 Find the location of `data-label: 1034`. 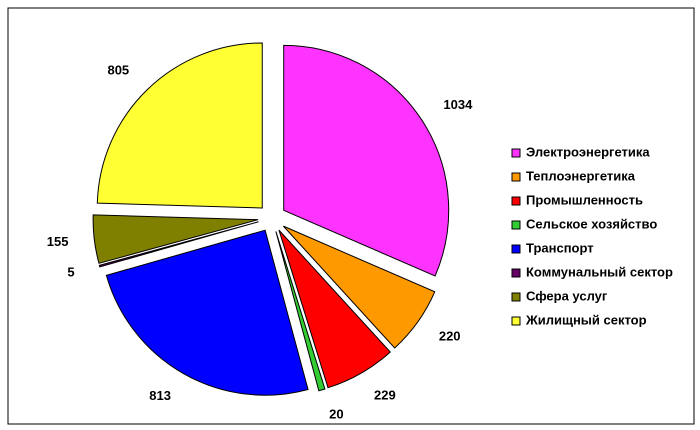

data-label: 1034 is located at coordinates (458, 104).